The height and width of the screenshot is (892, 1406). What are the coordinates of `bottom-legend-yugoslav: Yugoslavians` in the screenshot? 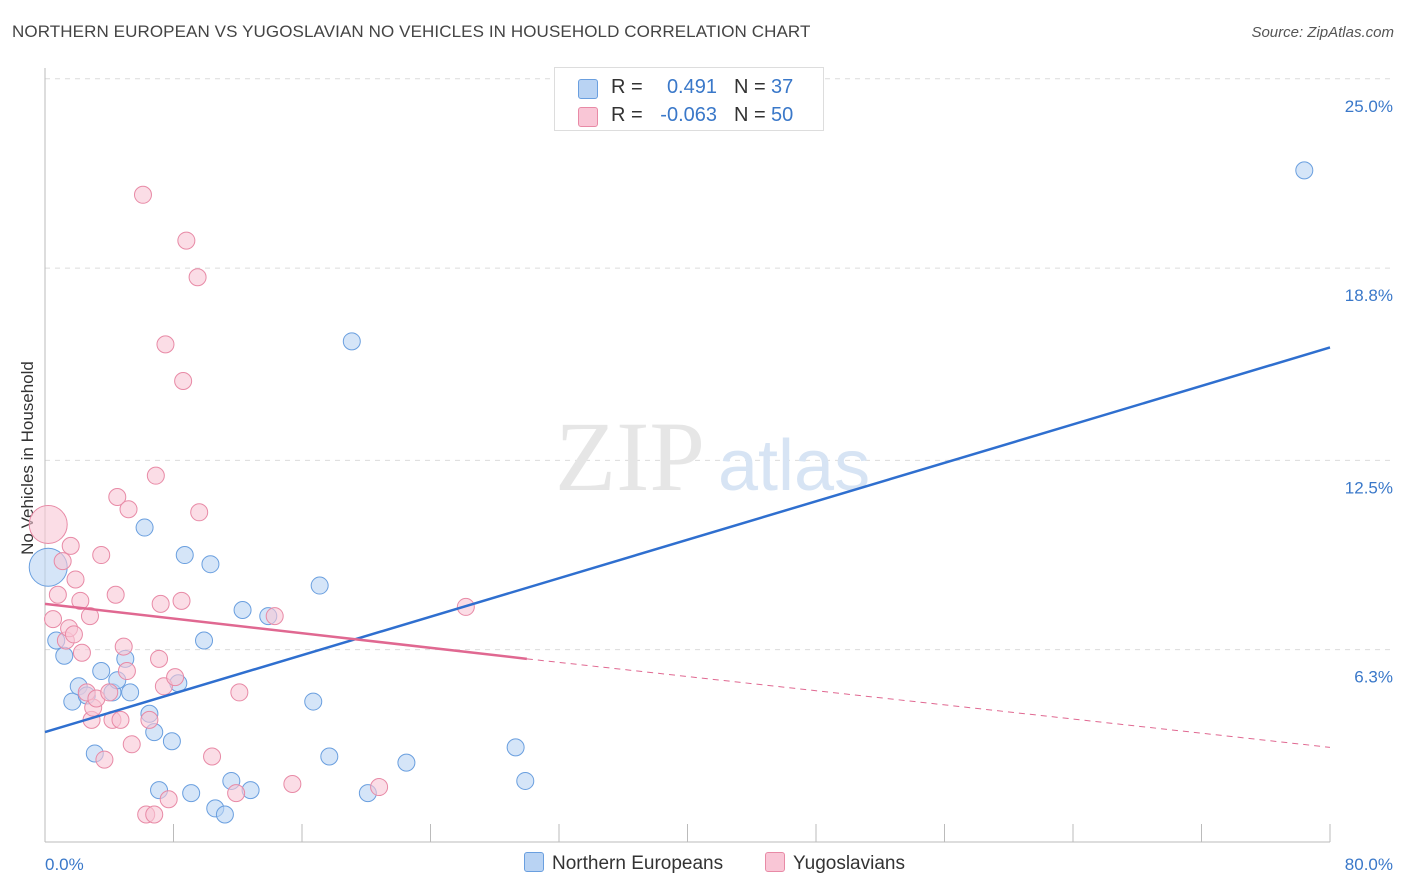 It's located at (835, 863).